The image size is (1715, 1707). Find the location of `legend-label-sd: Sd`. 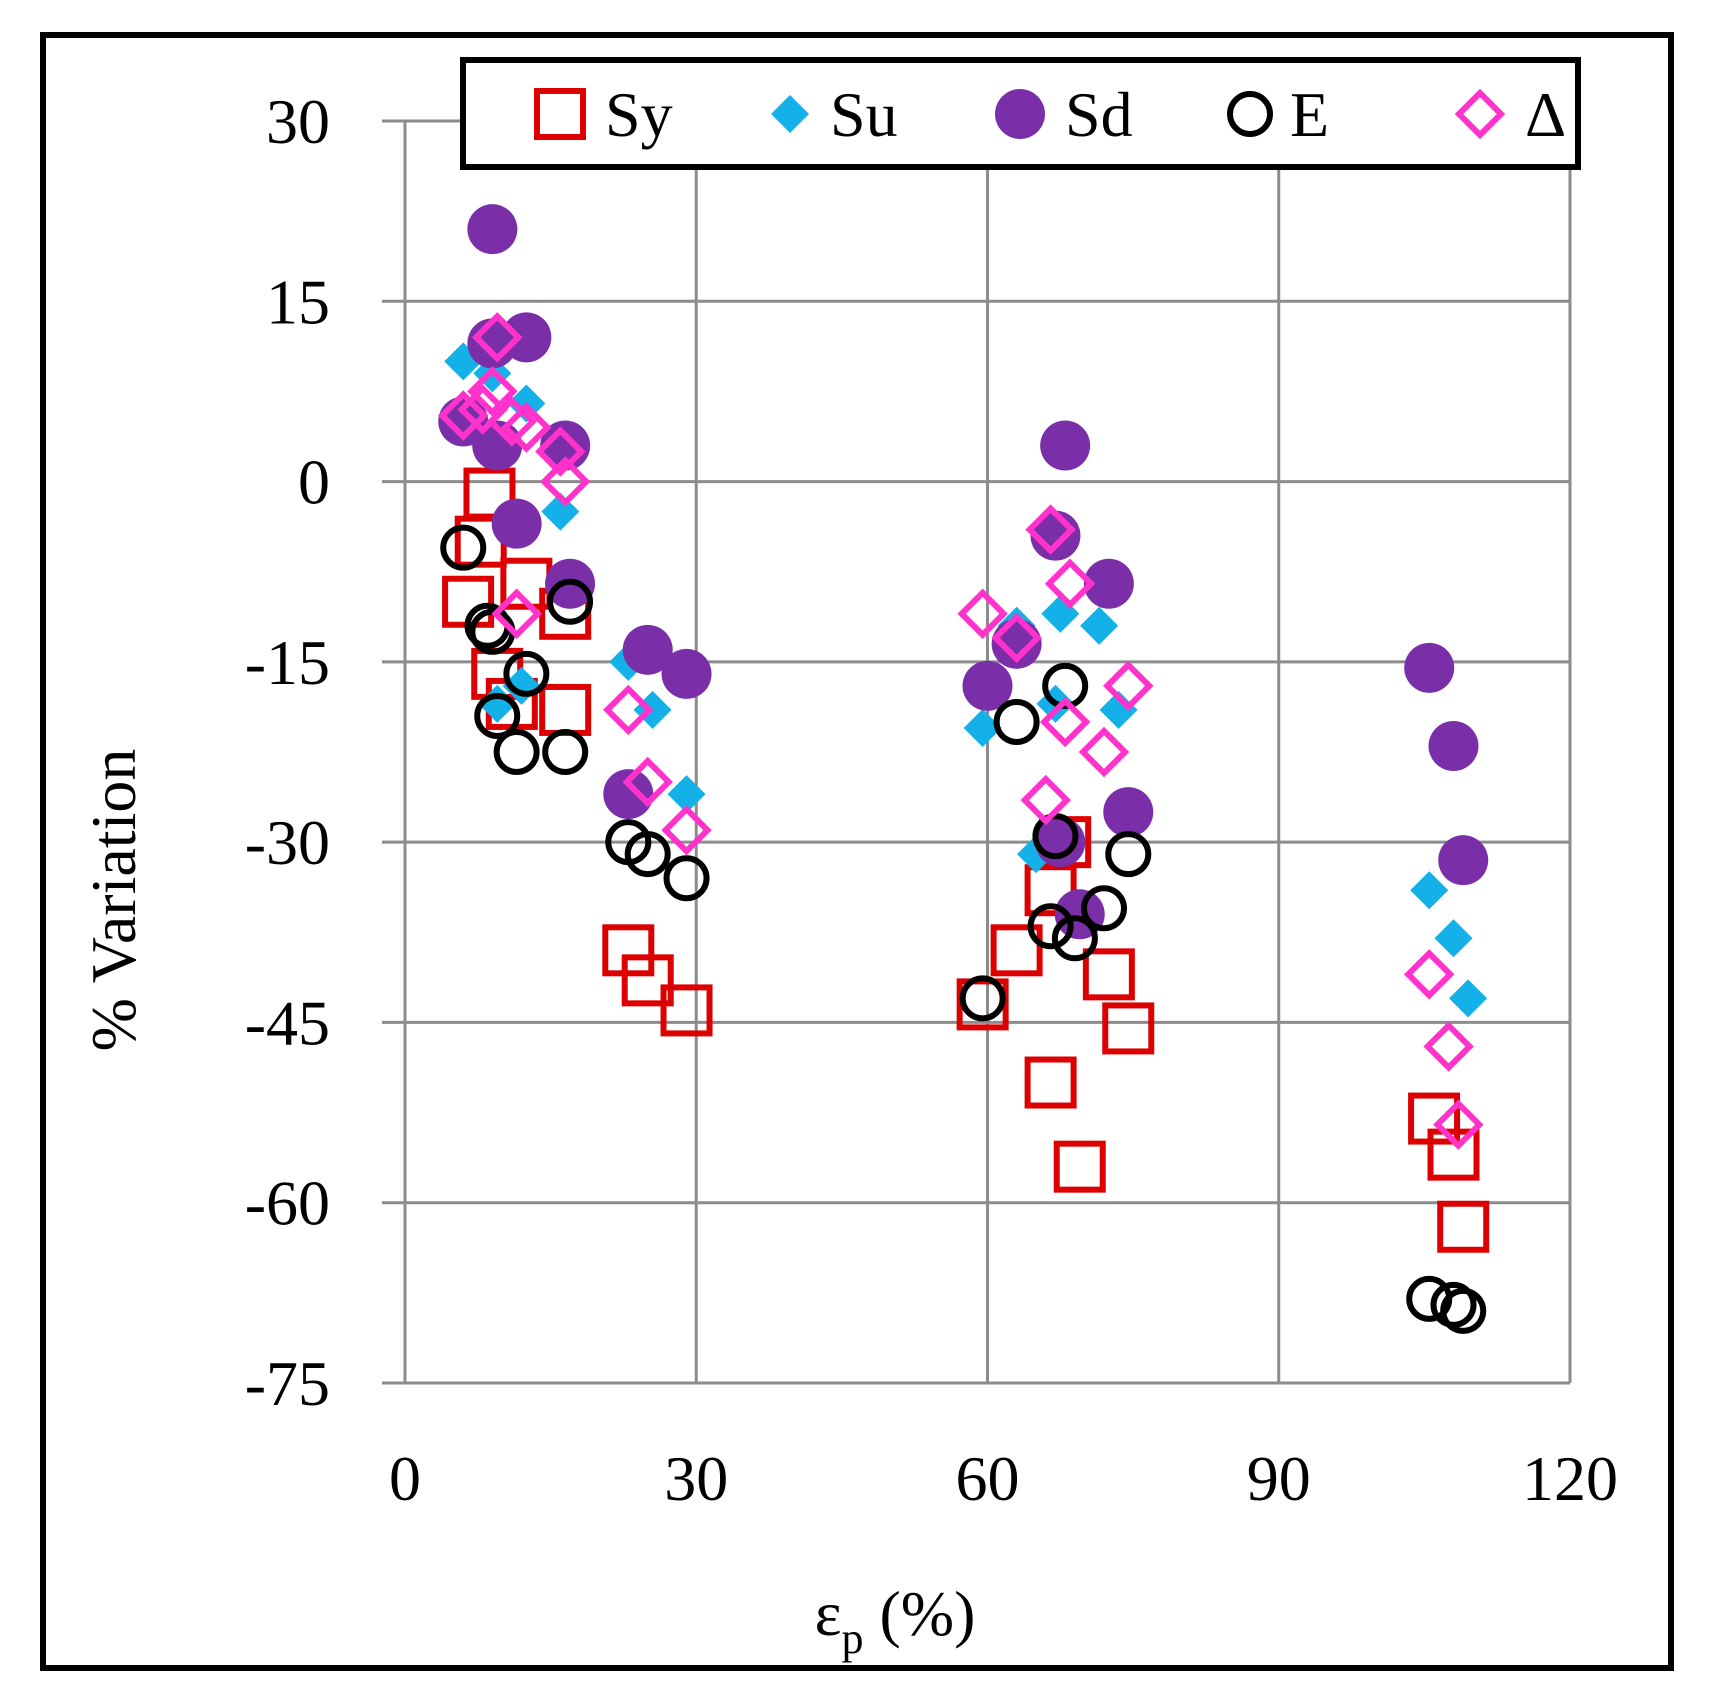

legend-label-sd: Sd is located at coordinates (1099, 114).